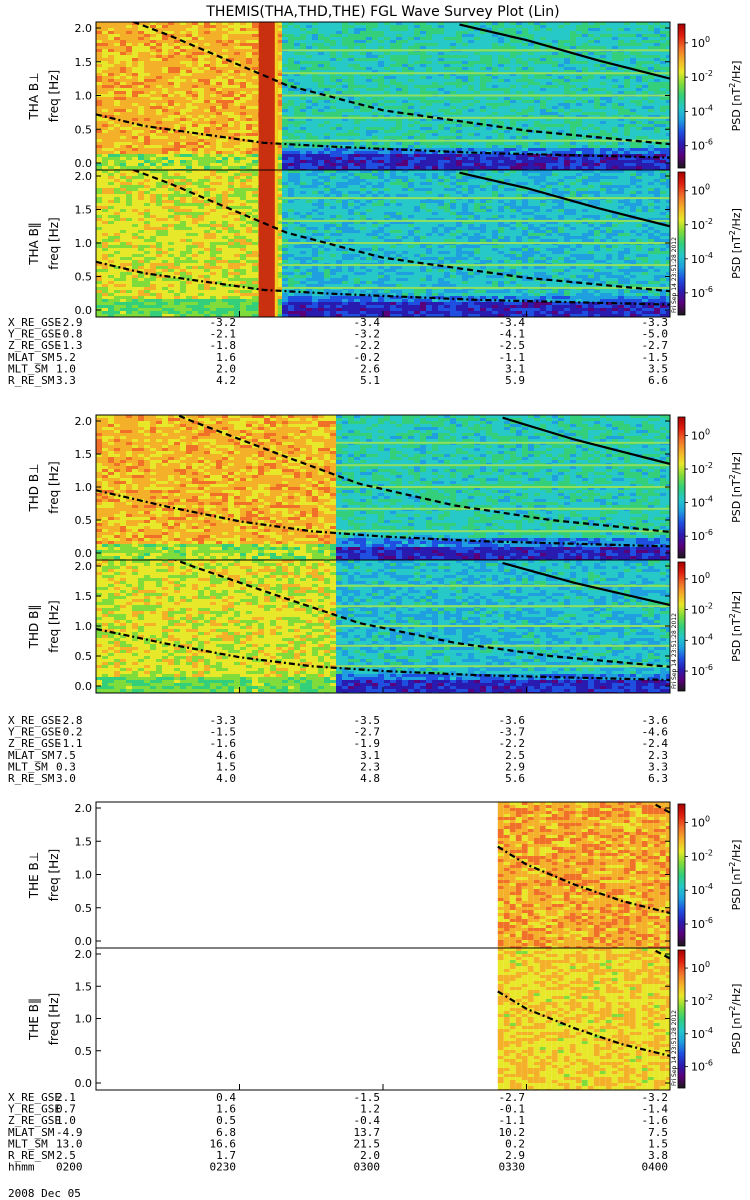  I want to click on ephemeris-value: 0.2, so click(515, 1143).